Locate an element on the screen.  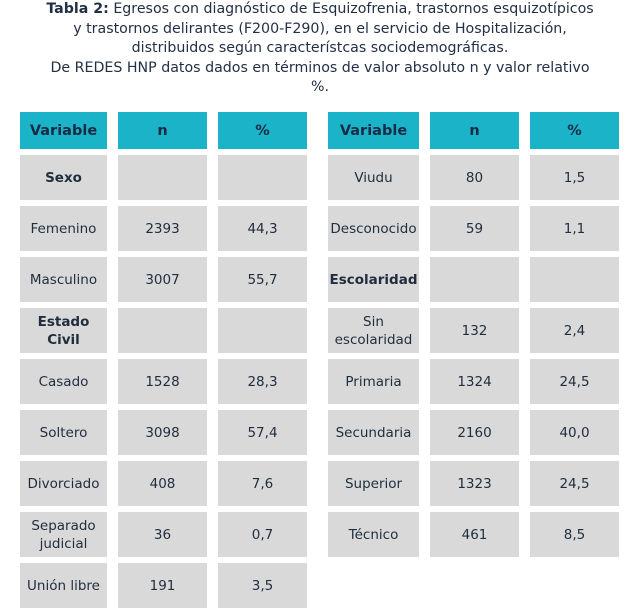
cell-n: 3098 is located at coordinates (162, 432).